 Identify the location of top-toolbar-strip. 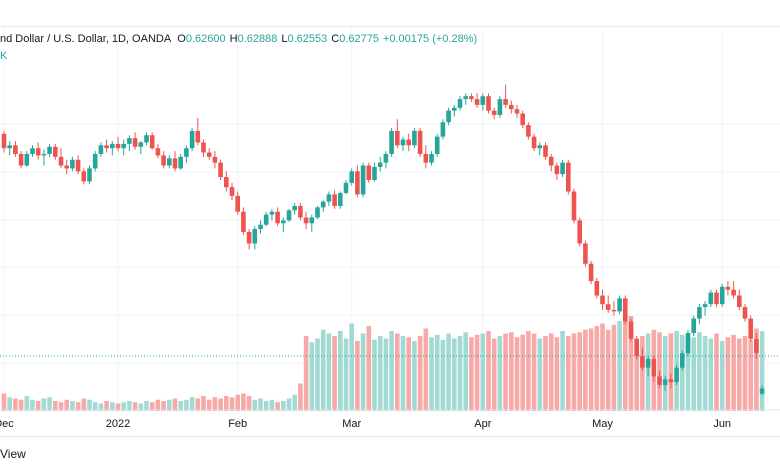
(390, 13).